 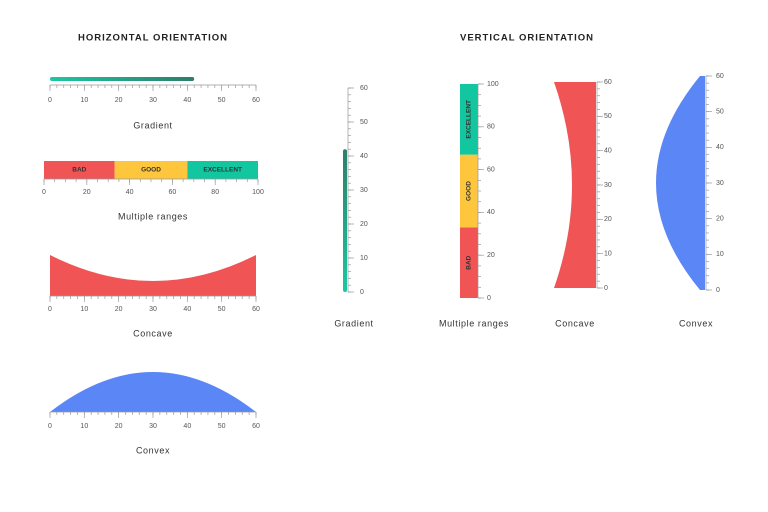 I want to click on heading: HORIZONTAL ORIENTATION, so click(x=153, y=38).